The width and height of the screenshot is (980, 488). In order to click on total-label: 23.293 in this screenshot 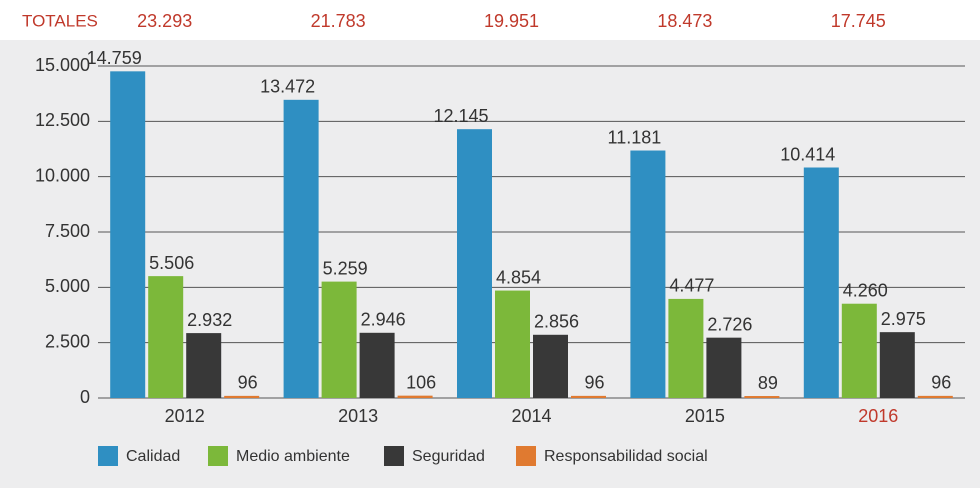, I will do `click(164, 21)`.